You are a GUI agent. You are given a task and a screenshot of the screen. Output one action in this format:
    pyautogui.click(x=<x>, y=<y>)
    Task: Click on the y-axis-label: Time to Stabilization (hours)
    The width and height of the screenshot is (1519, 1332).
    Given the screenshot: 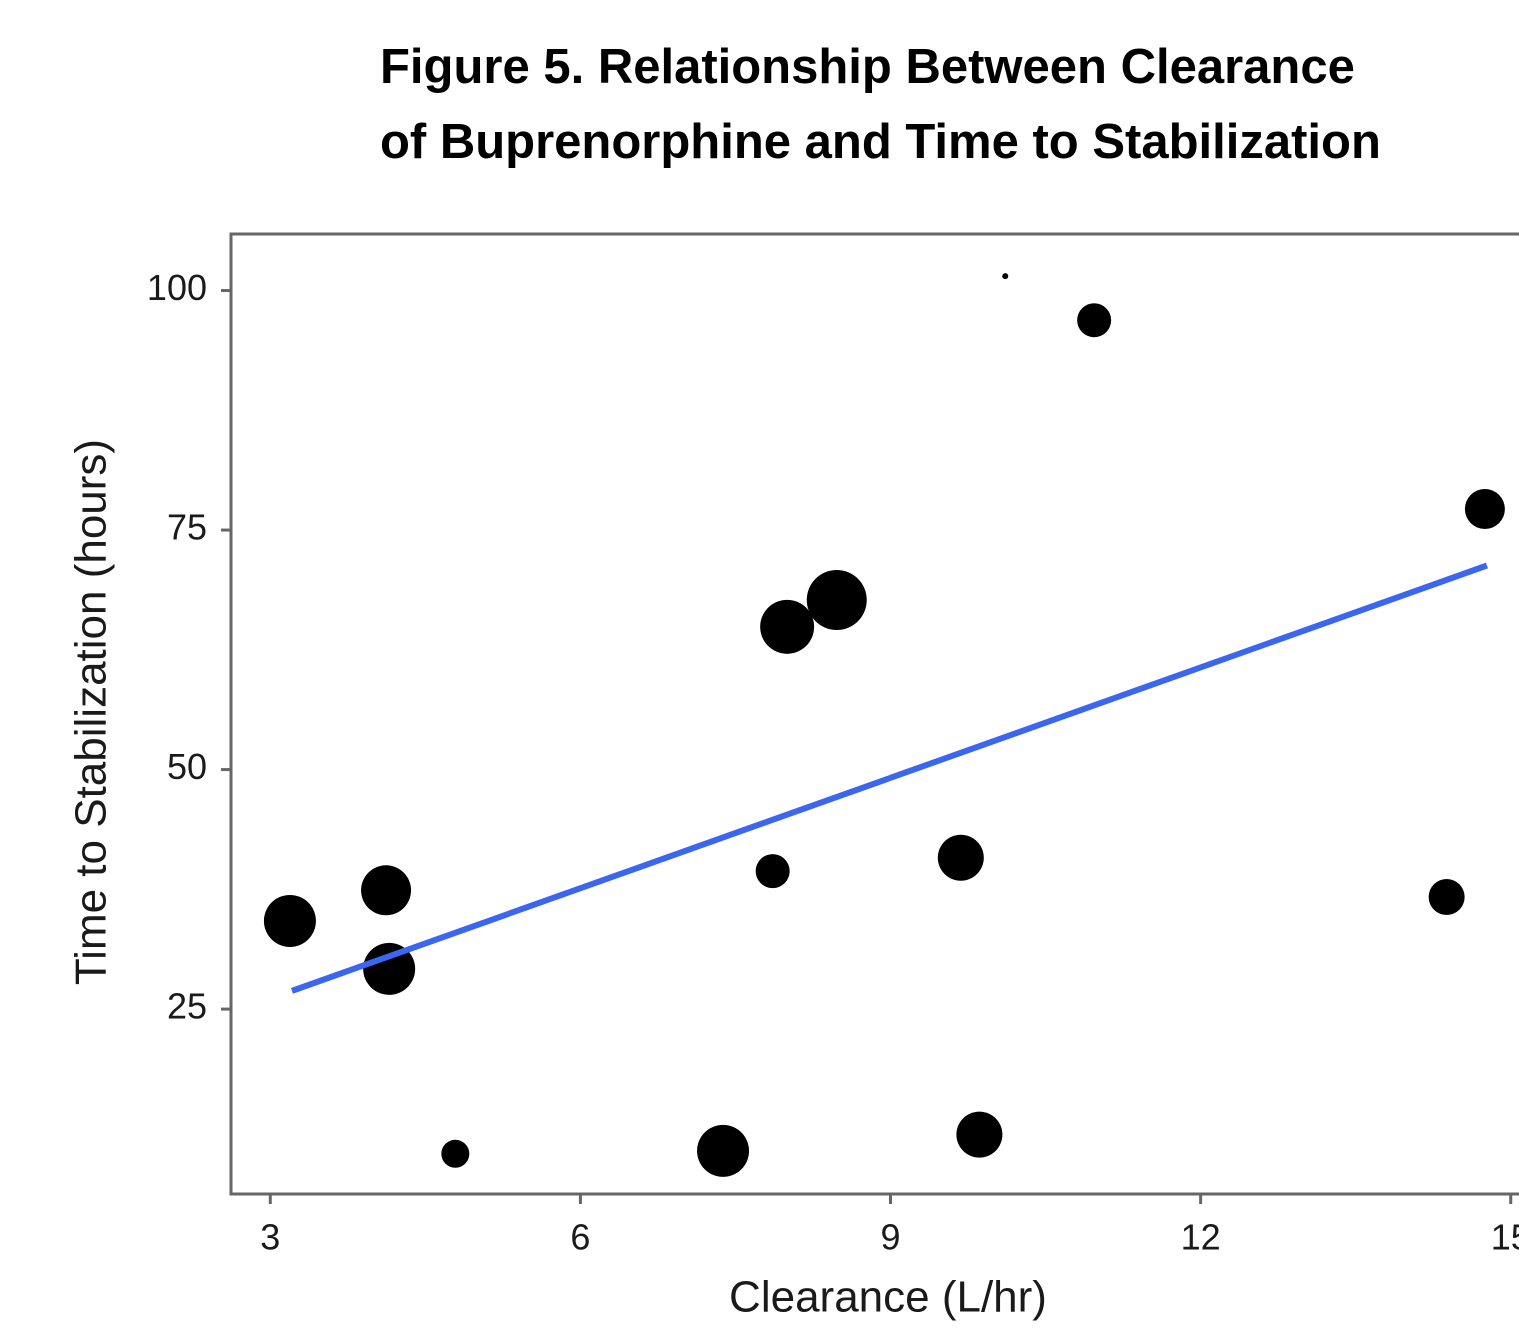 What is the action you would take?
    pyautogui.click(x=91, y=712)
    